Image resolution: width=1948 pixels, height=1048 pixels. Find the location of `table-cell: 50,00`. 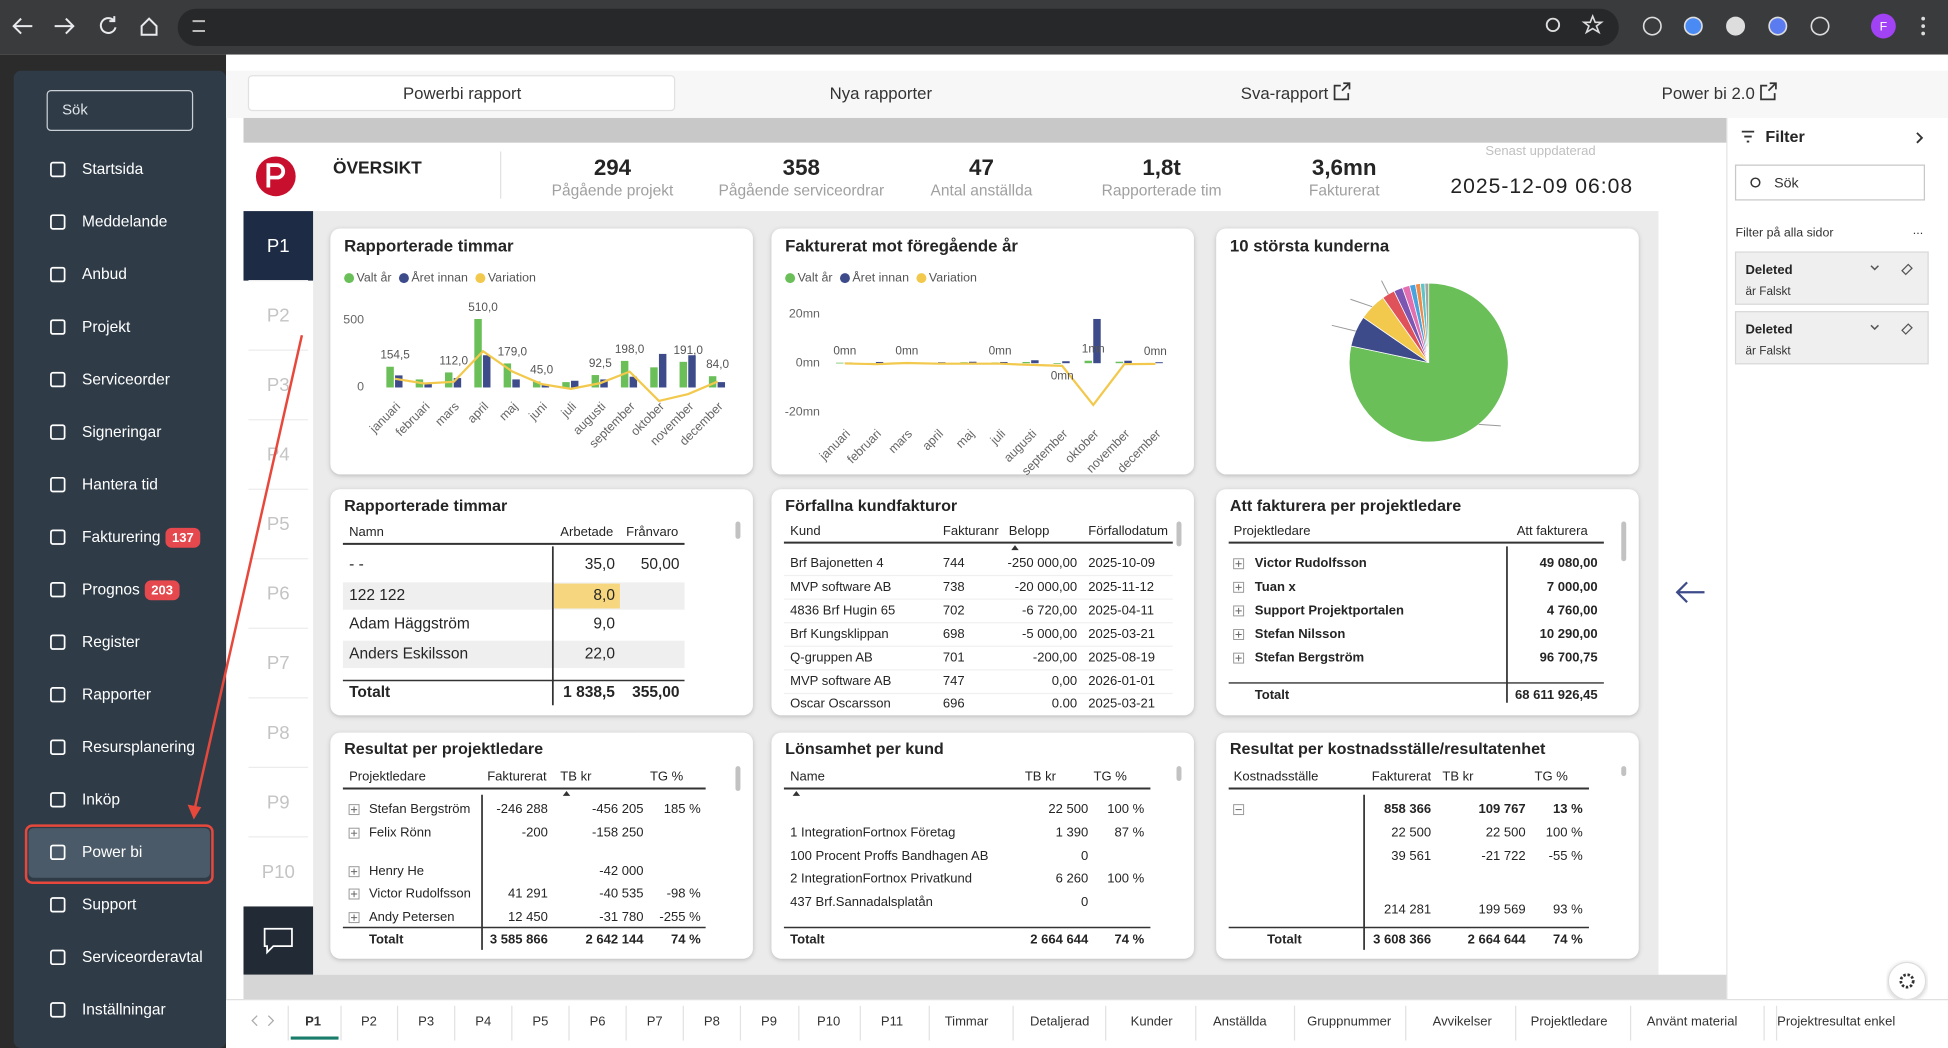

table-cell: 50,00 is located at coordinates (660, 564).